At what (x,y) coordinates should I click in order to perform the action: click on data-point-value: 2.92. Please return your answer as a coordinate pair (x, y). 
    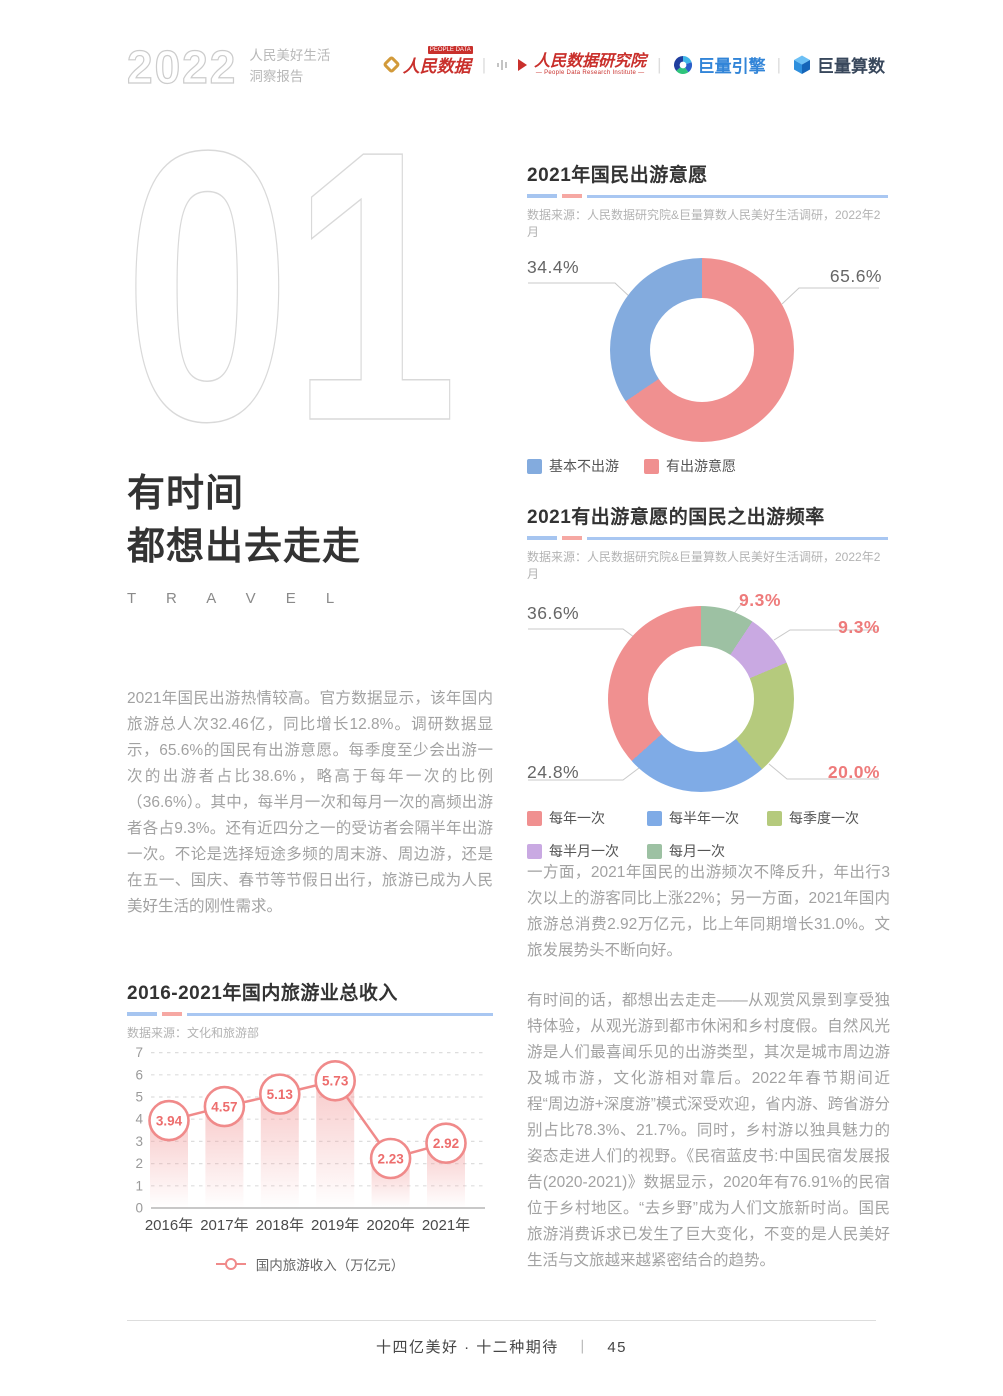
    Looking at the image, I should click on (446, 1143).